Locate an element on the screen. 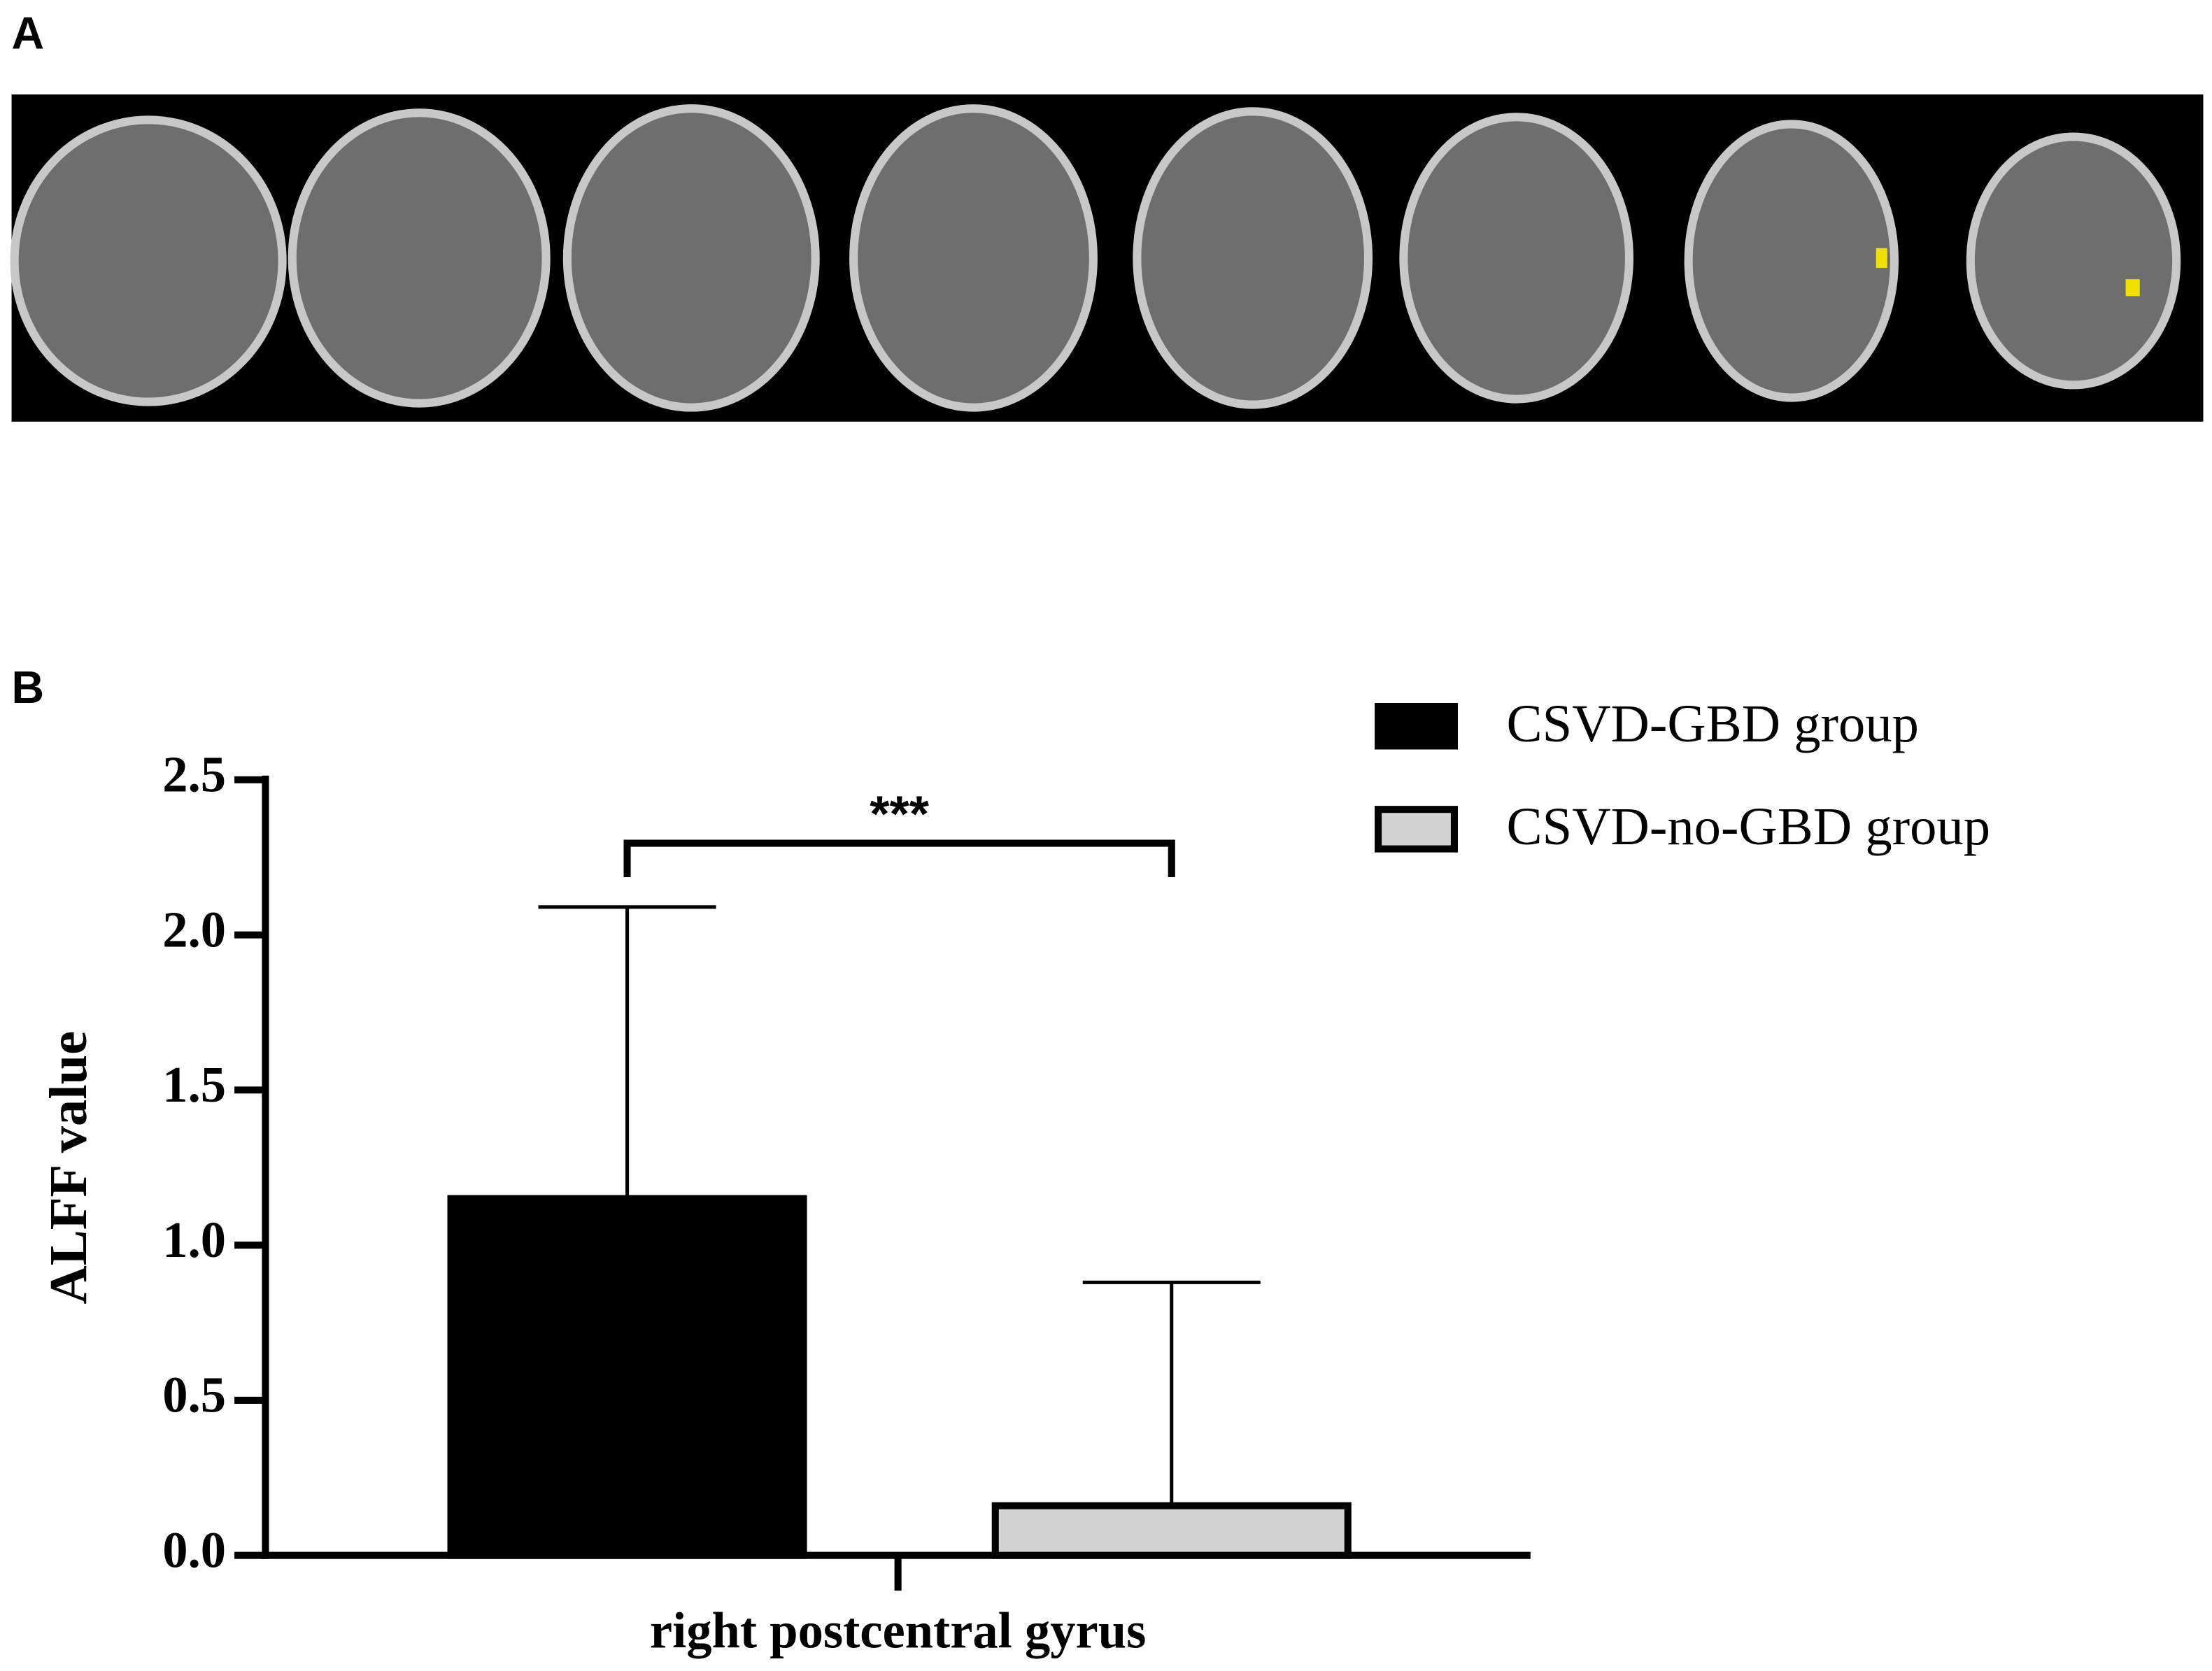  x-tick-label: right postcentral gyrus is located at coordinates (898, 1630).